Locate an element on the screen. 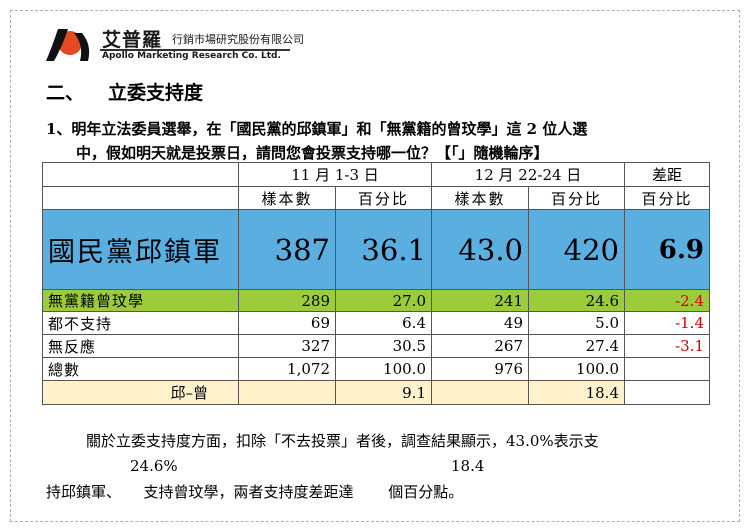 This screenshot has height=532, width=750. section-heading: 立委支持度 is located at coordinates (156, 93).